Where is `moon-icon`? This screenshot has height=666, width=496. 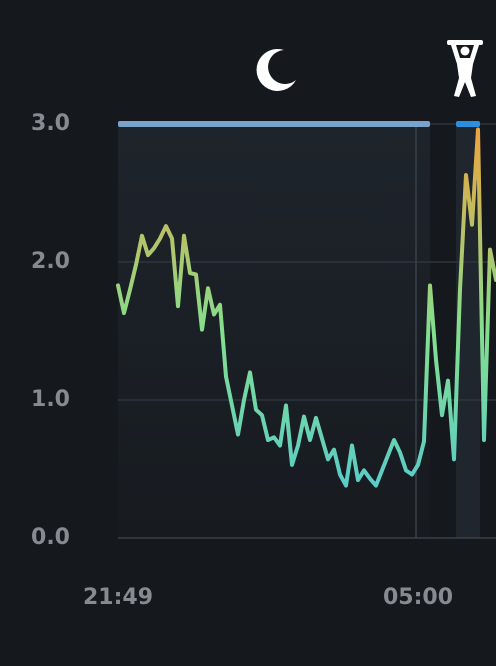
moon-icon is located at coordinates (276, 69).